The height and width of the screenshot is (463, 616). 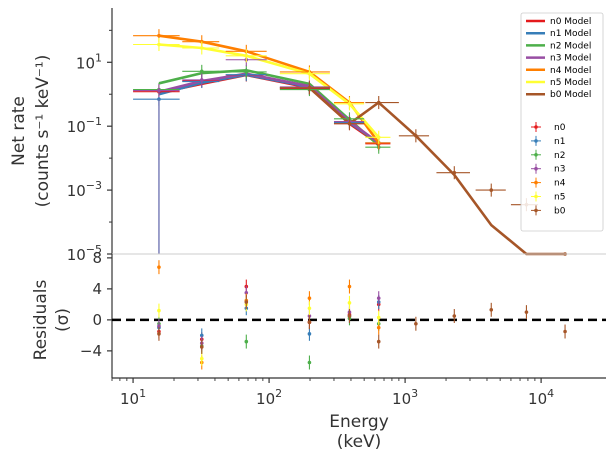 I want to click on bottom-y-tick-label-1: 4, so click(x=97, y=289).